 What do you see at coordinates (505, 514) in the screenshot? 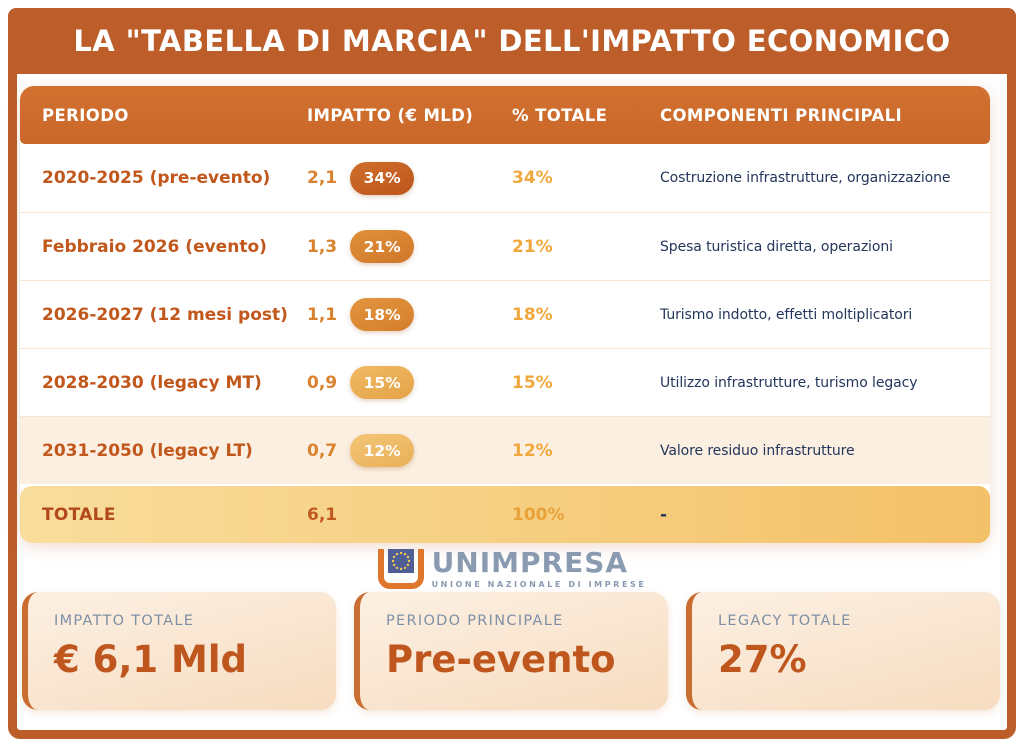
I see `table-total-row: TOTALE 6,1 100% -` at bounding box center [505, 514].